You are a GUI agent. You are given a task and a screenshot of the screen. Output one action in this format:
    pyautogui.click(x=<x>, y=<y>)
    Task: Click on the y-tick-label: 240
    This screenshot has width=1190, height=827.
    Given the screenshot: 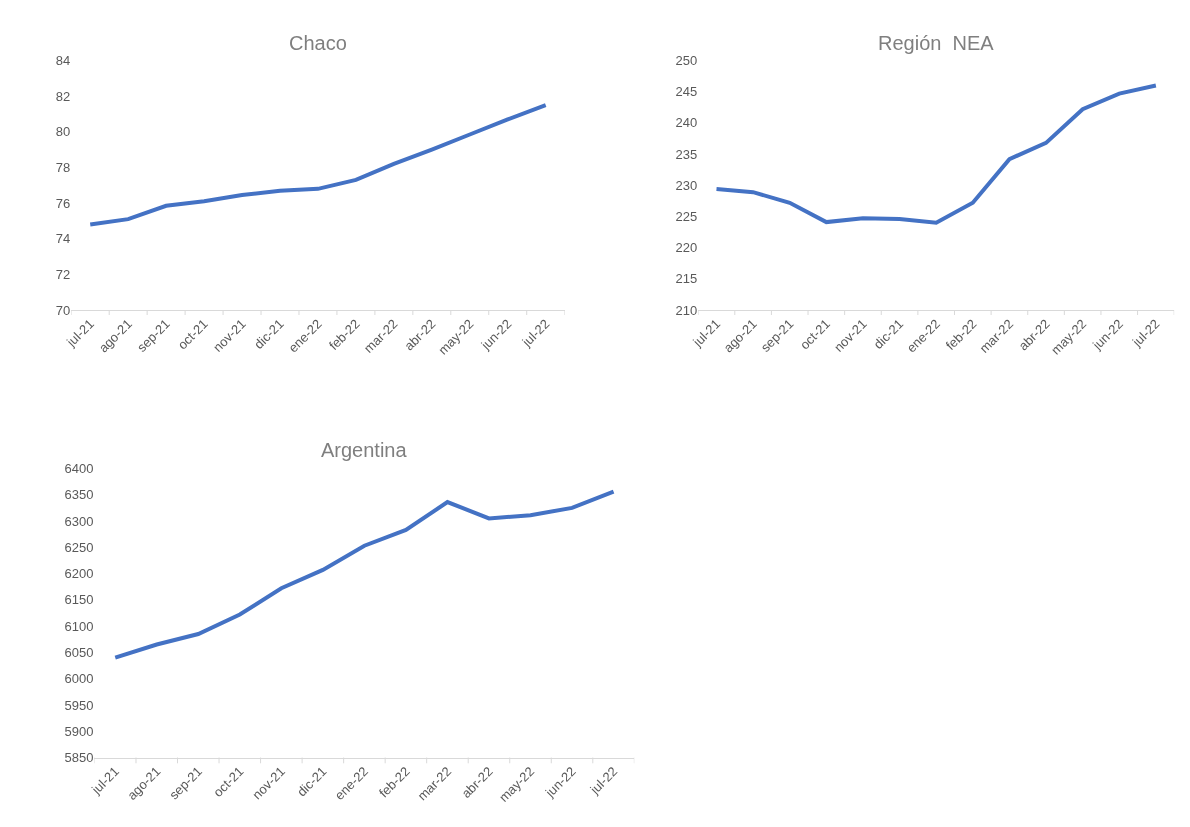 What is the action you would take?
    pyautogui.click(x=686, y=123)
    